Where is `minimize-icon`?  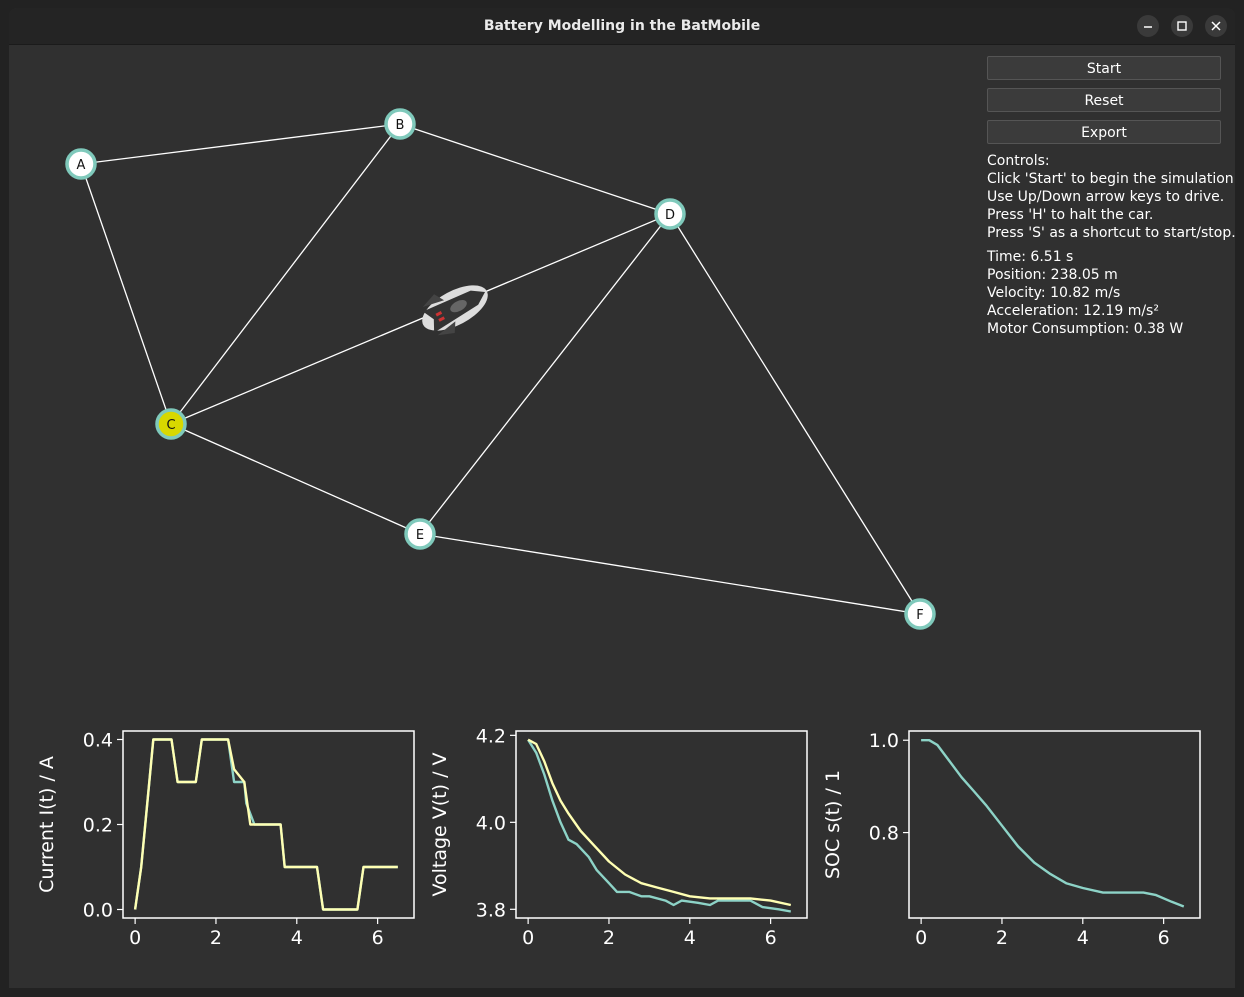
minimize-icon is located at coordinates (1148, 27).